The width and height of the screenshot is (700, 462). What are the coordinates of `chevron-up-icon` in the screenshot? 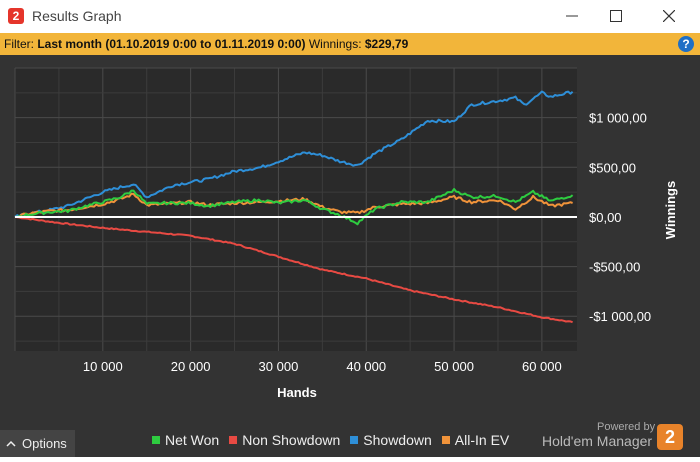 It's located at (11, 443).